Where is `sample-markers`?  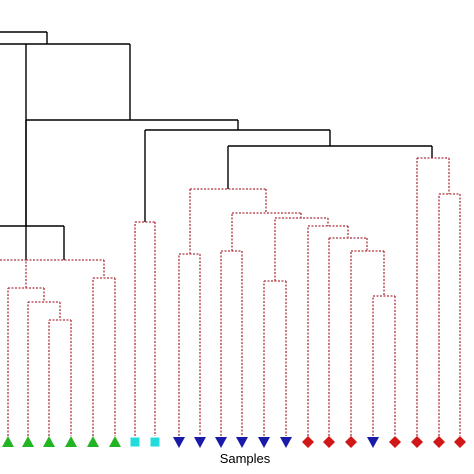 sample-markers is located at coordinates (234, 442).